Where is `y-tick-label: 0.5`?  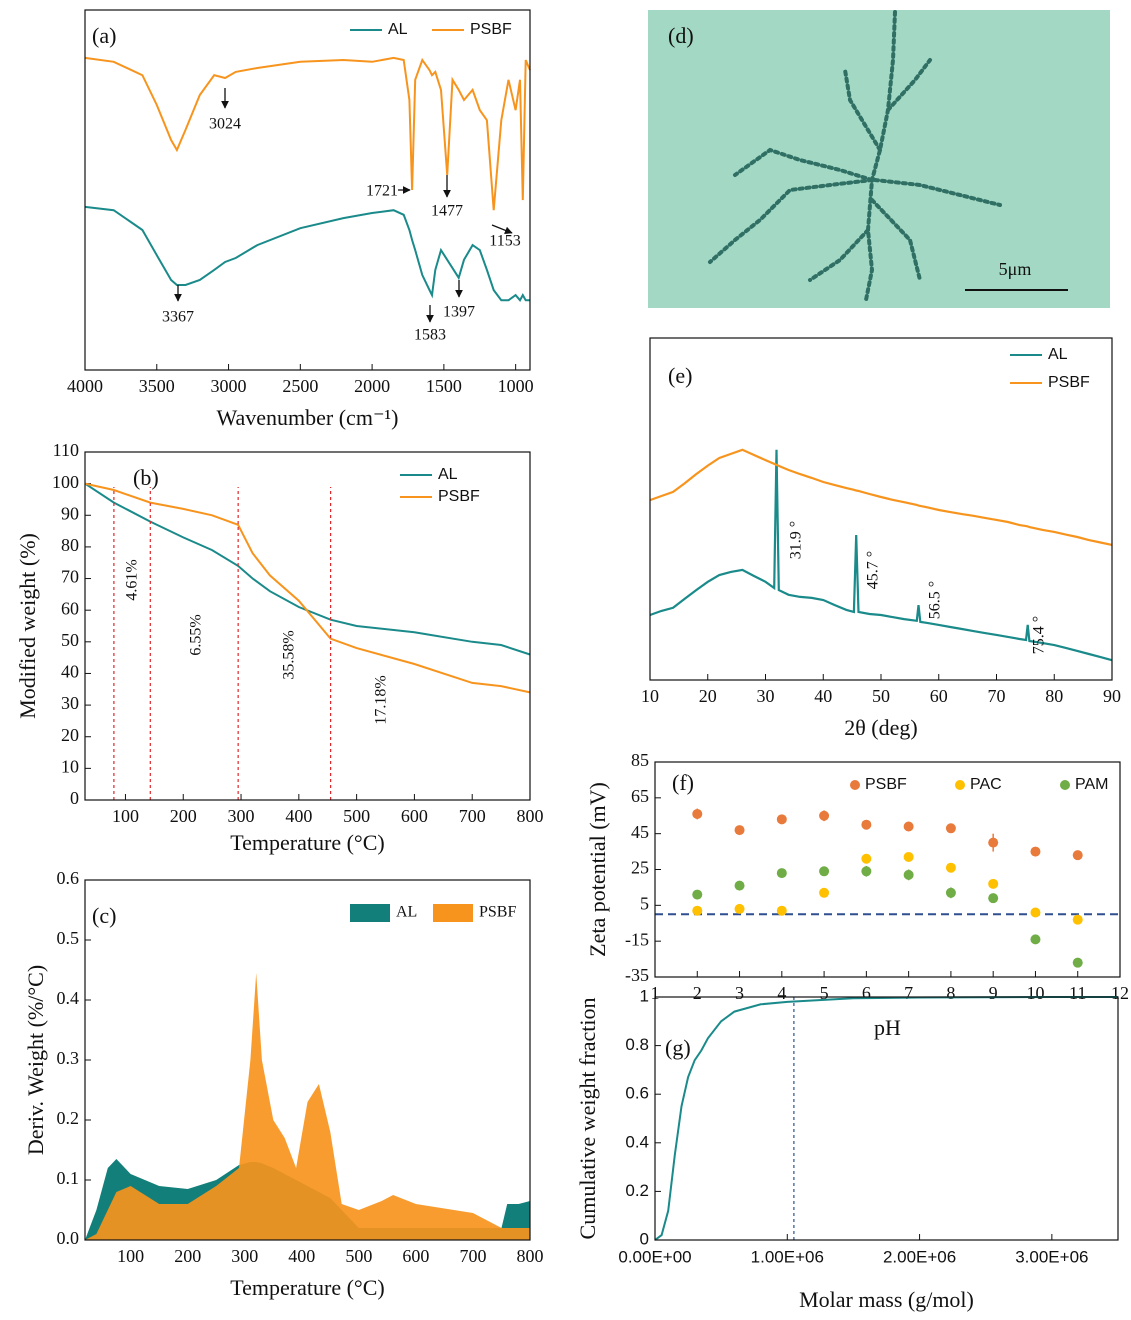 y-tick-label: 0.5 is located at coordinates (68, 938).